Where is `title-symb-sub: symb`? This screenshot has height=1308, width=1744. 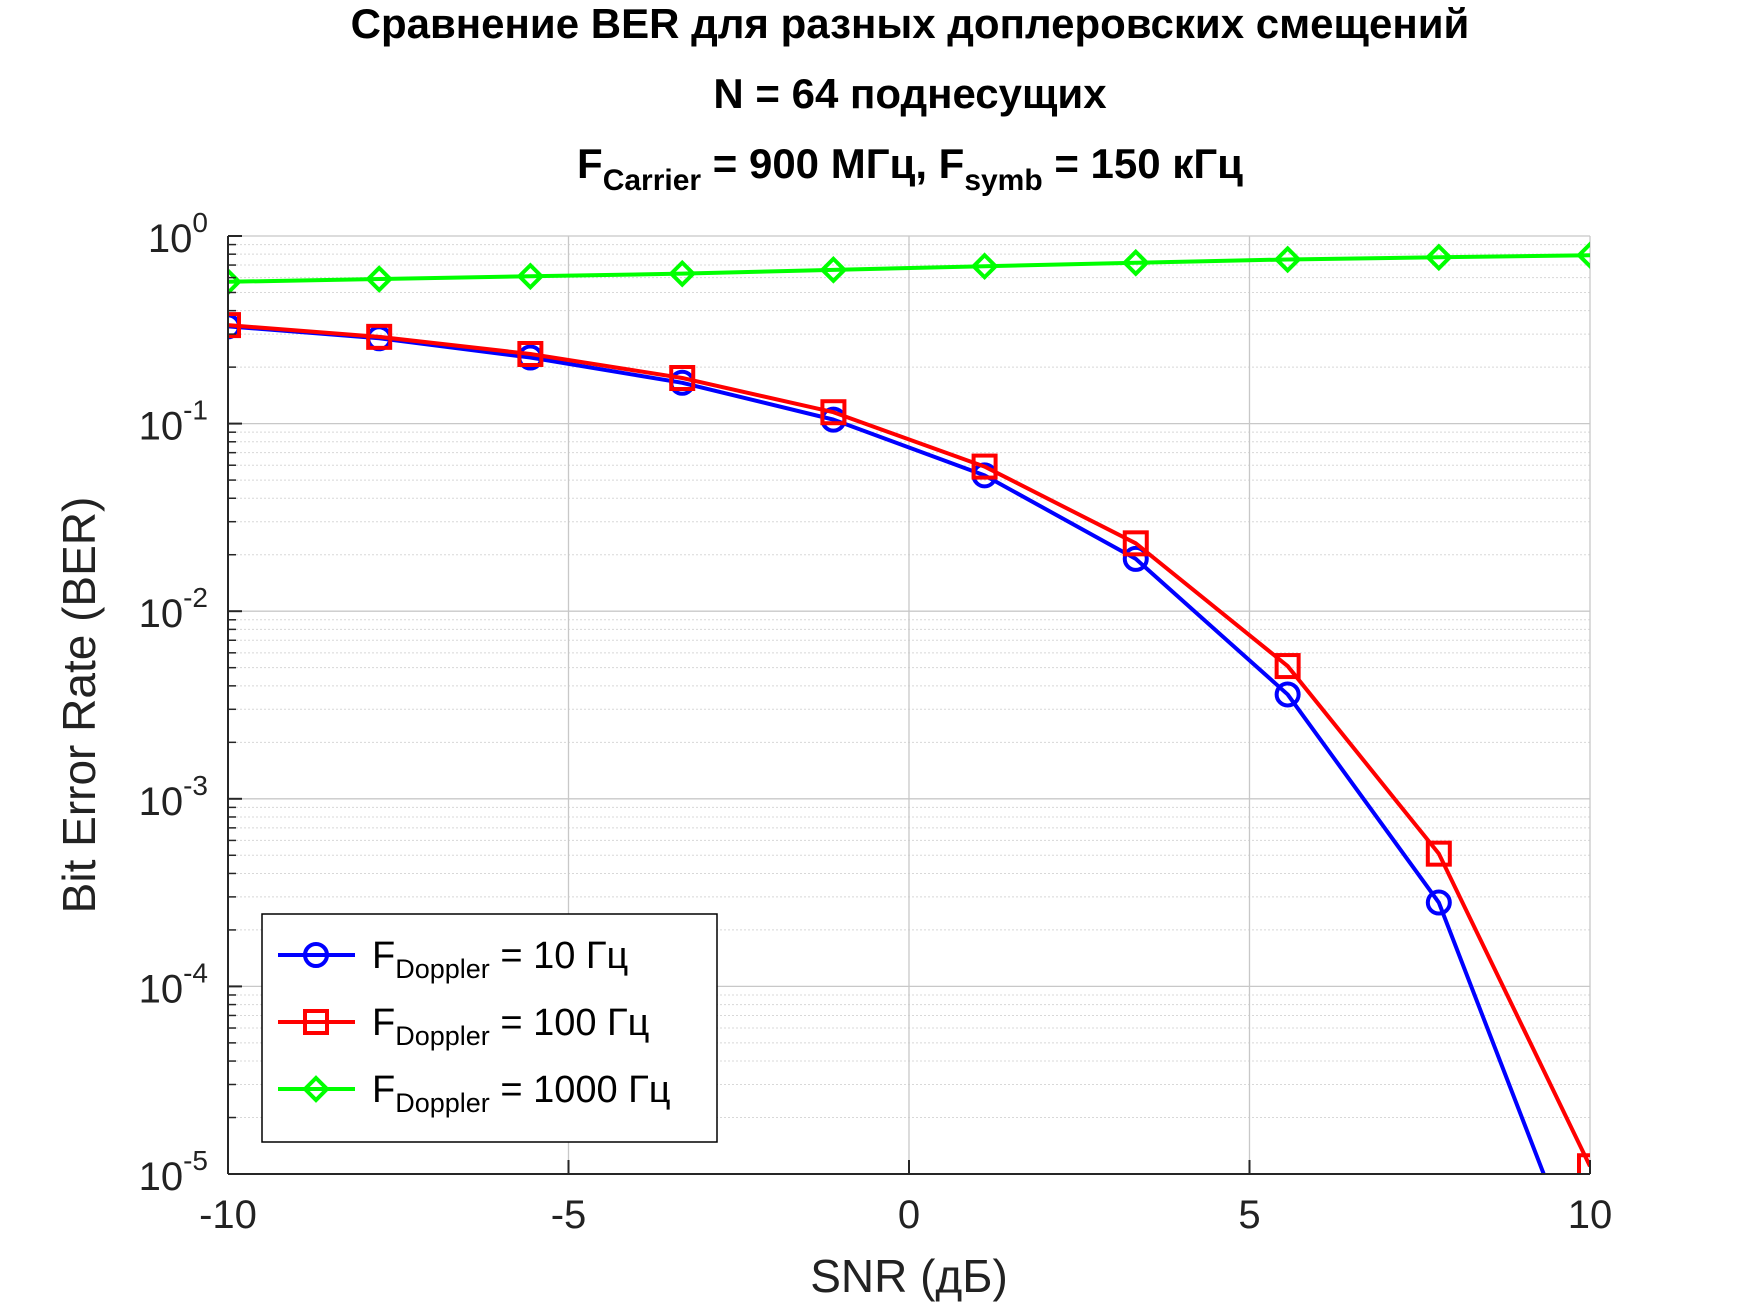 title-symb-sub: symb is located at coordinates (1003, 180).